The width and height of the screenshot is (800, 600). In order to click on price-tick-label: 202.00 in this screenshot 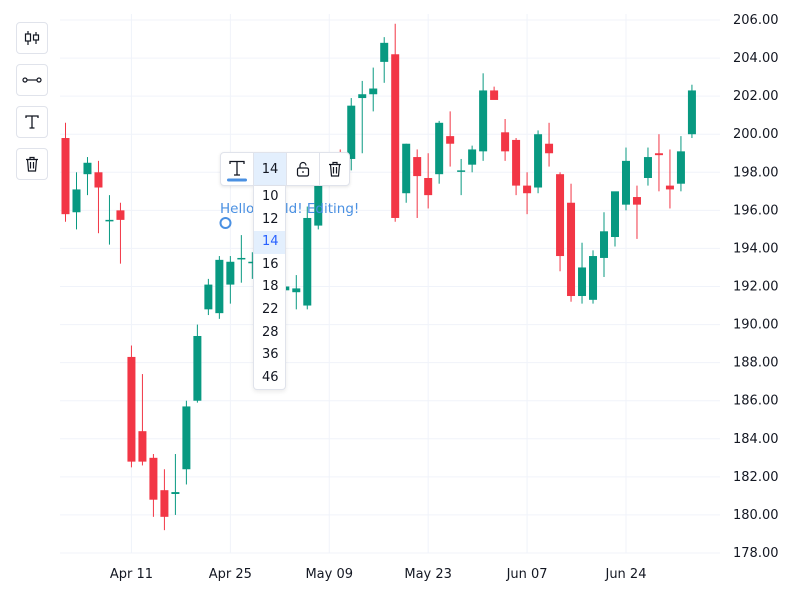, I will do `click(756, 96)`.